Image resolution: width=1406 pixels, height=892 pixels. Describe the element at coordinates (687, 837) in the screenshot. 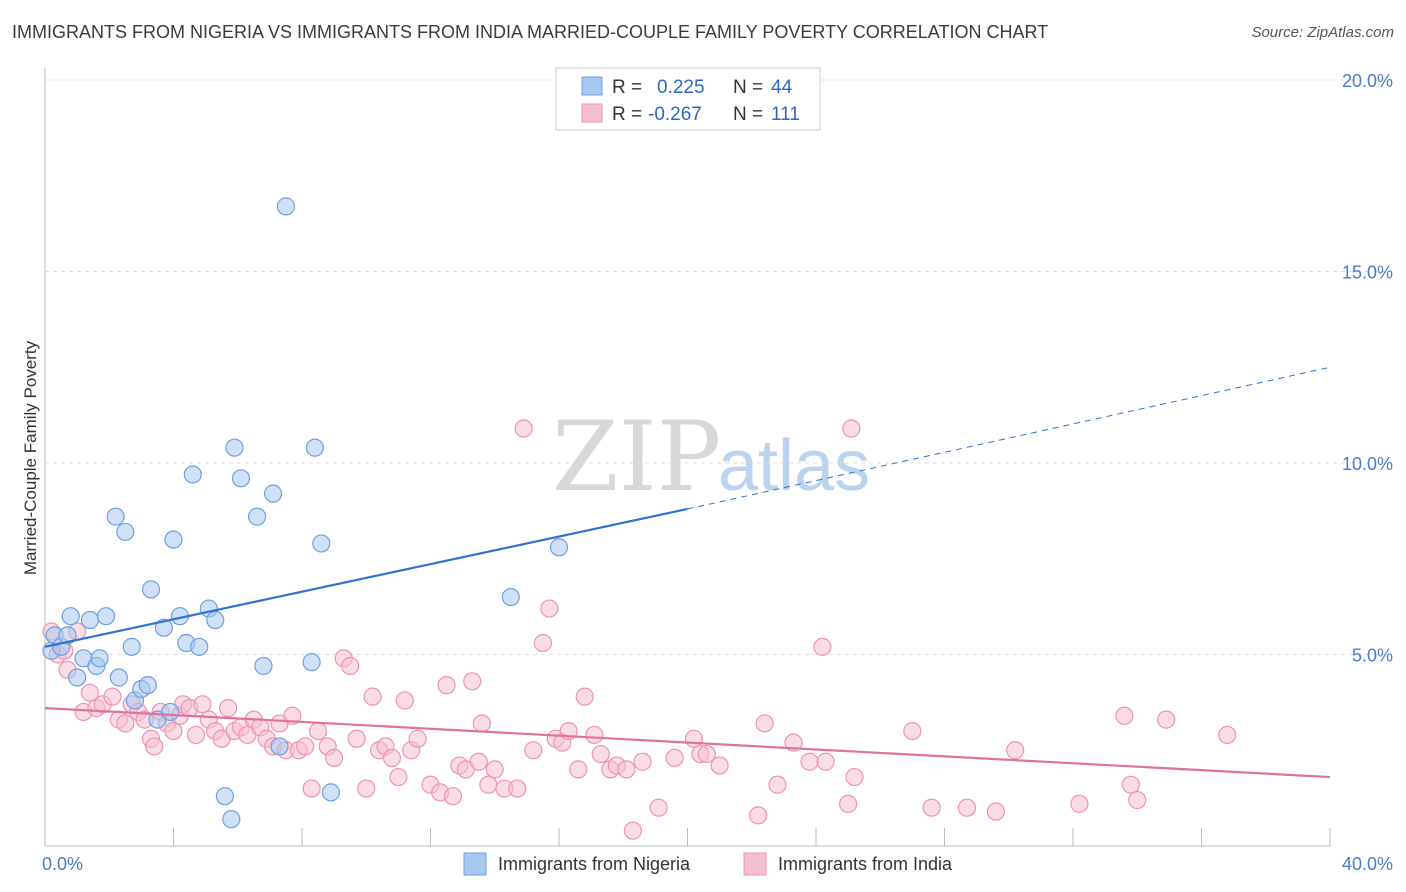

I see `x-tick-marks` at that location.